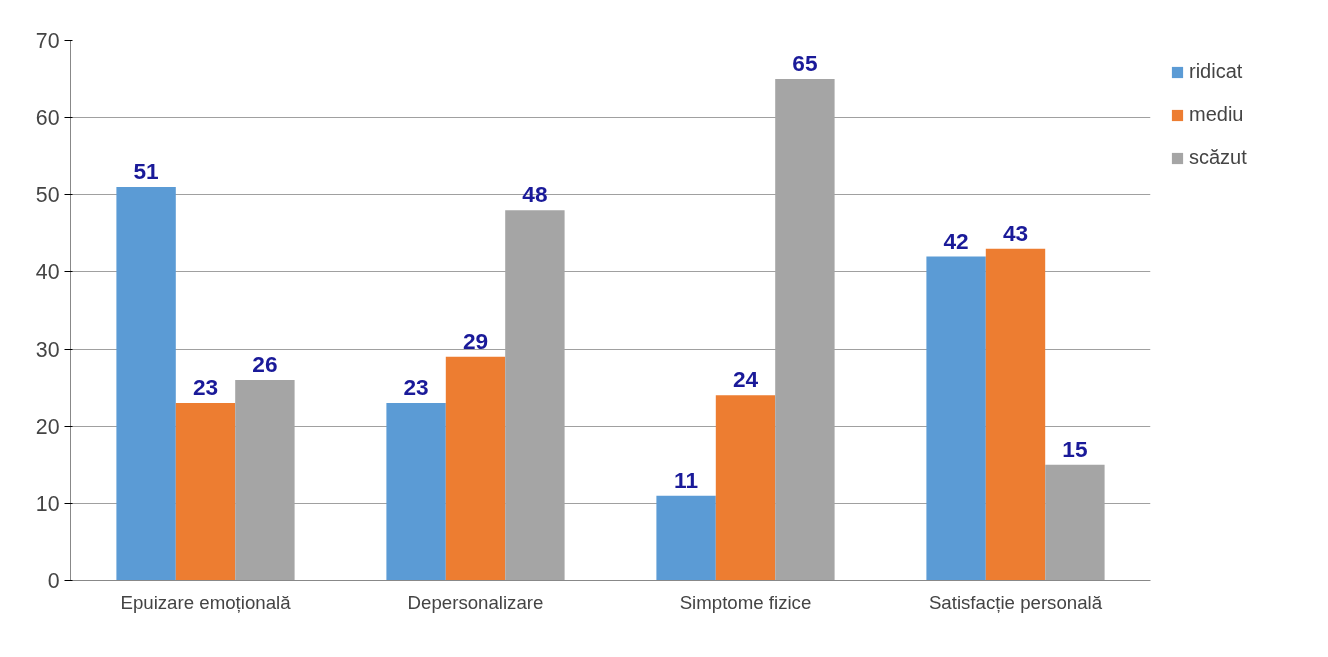 This screenshot has height=657, width=1328. What do you see at coordinates (146, 171) in the screenshot?
I see `data-label: 51` at bounding box center [146, 171].